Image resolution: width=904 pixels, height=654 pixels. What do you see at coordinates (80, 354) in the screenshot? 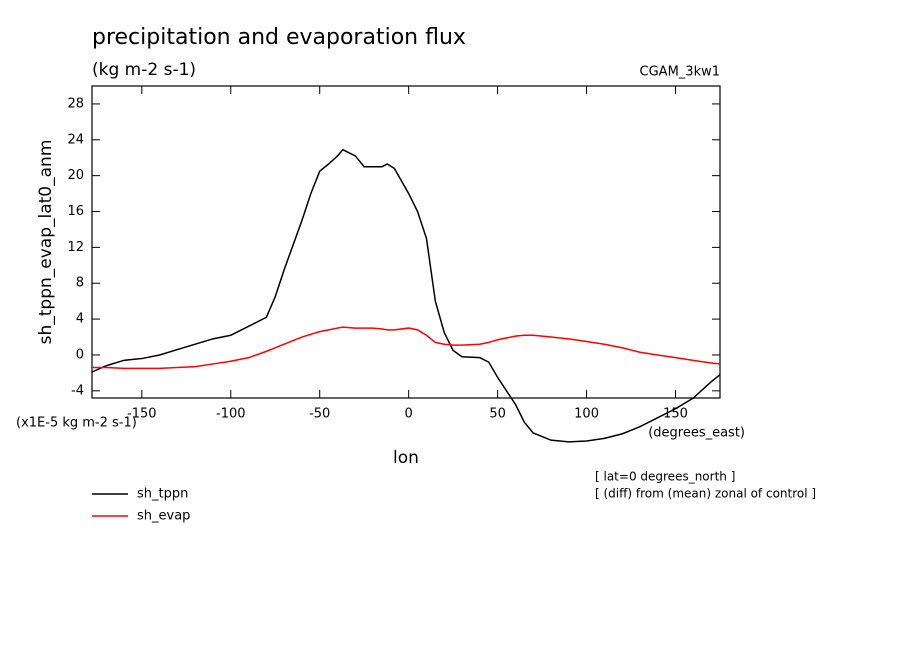
I see `y-tick-label: 0` at bounding box center [80, 354].